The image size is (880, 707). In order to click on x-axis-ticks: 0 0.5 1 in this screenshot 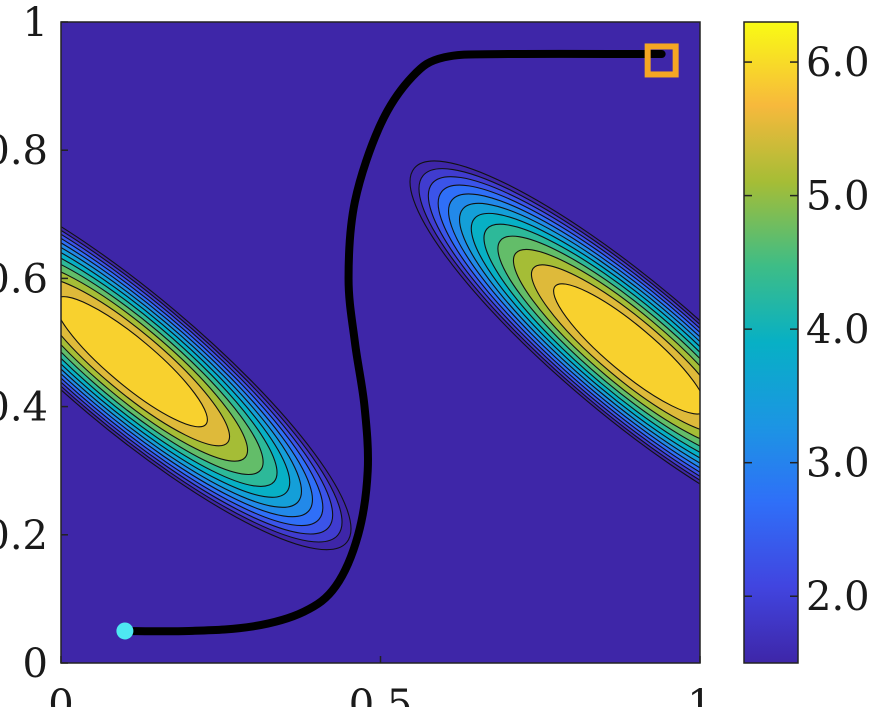, I will do `click(380, 681)`.